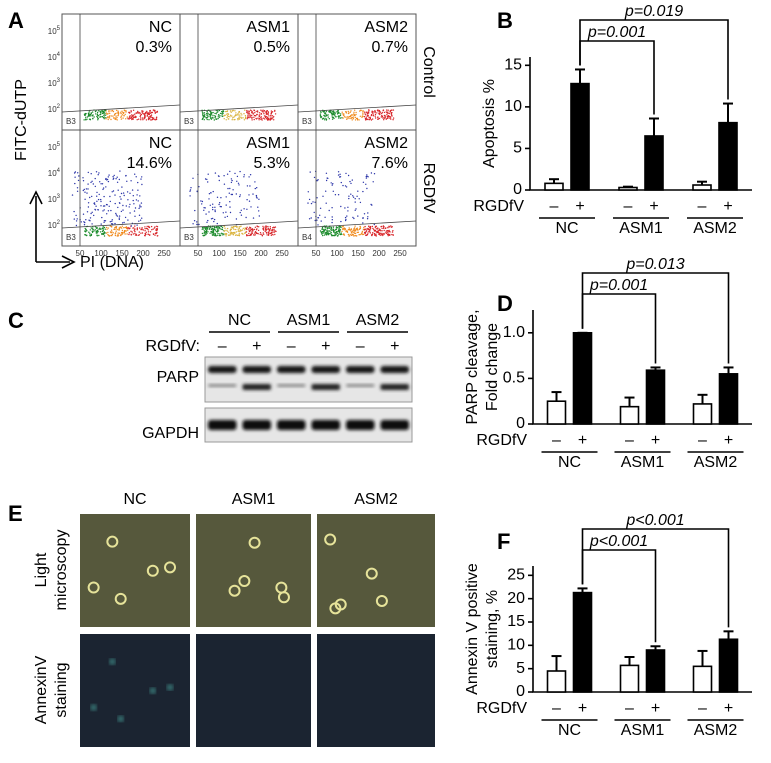 The width and height of the screenshot is (771, 763). I want to click on axis-arrow, so click(56, 262).